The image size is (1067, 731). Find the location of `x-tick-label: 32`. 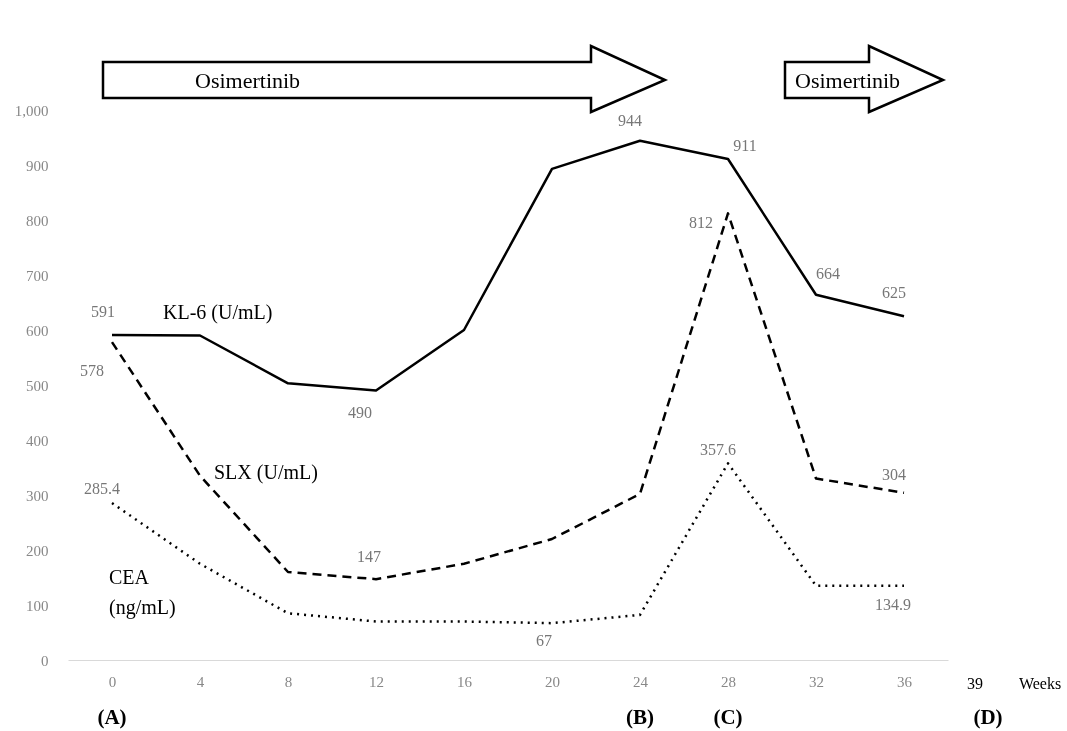

x-tick-label: 32 is located at coordinates (816, 681).